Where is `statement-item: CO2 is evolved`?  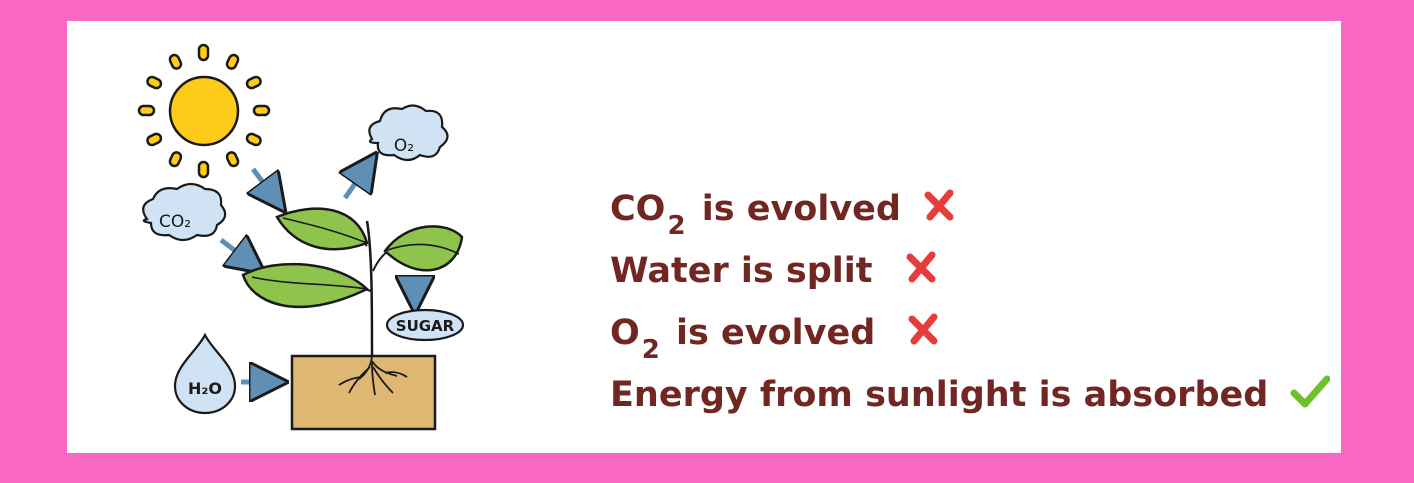 statement-item: CO2 is evolved is located at coordinates (970, 218).